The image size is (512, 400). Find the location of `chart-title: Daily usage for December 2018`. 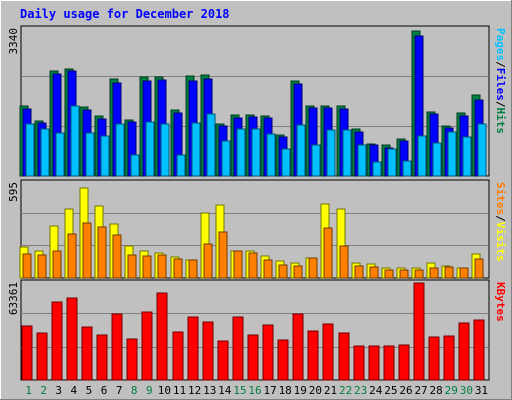

chart-title: Daily usage for December 2018 is located at coordinates (125, 14).